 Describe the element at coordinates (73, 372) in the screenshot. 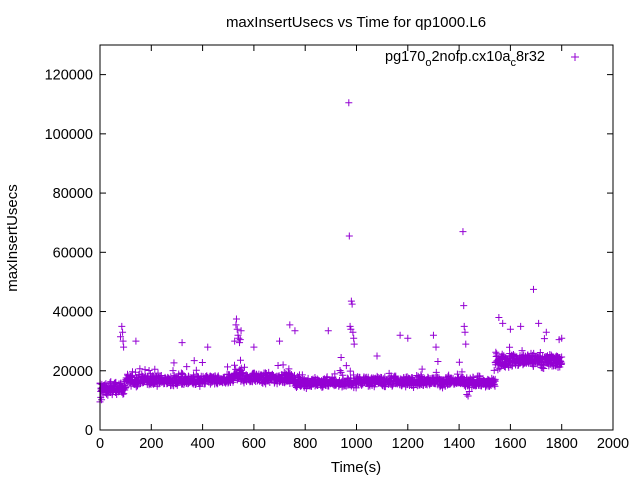

I see `y-tick-label: 20000` at that location.